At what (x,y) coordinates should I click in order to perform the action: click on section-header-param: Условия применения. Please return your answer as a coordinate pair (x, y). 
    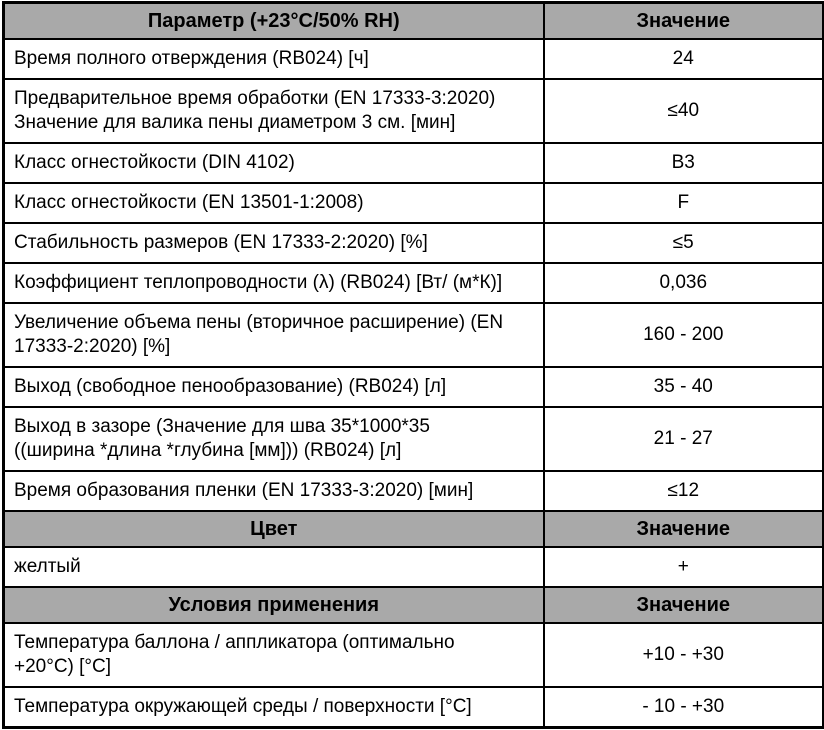
    Looking at the image, I should click on (273, 605).